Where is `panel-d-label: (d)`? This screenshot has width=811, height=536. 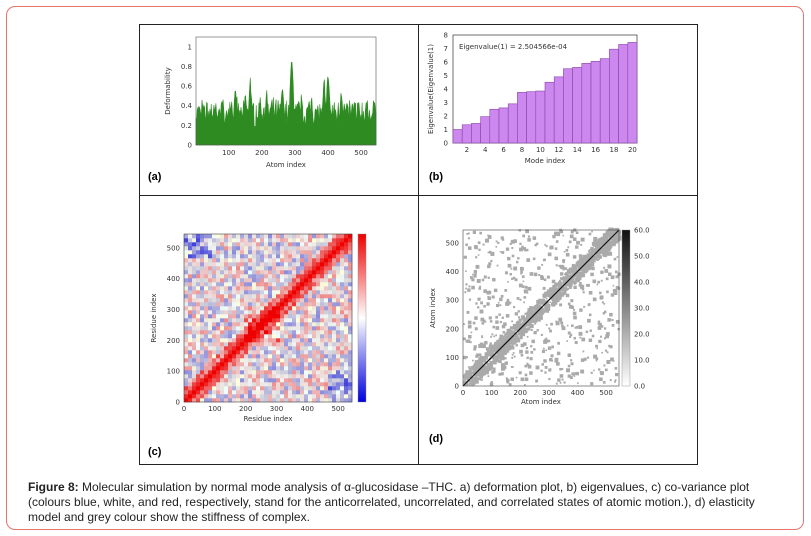 panel-d-label: (d) is located at coordinates (436, 439).